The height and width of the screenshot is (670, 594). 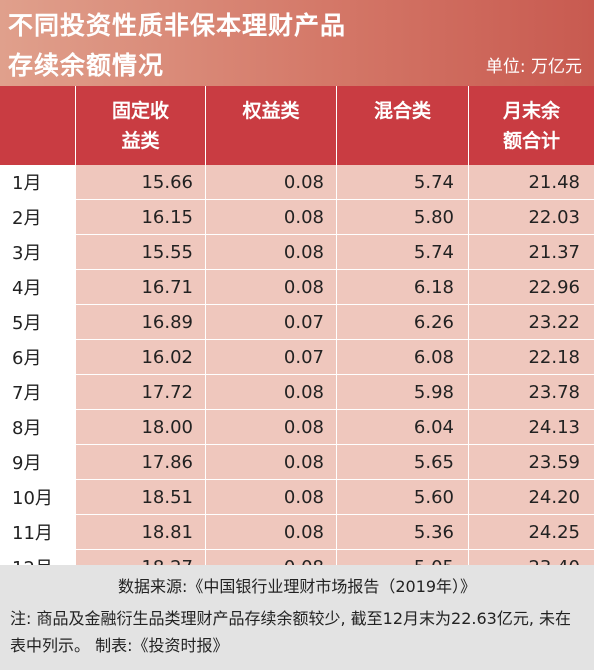 What do you see at coordinates (140, 462) in the screenshot?
I see `cell-fixed-income: 17.86` at bounding box center [140, 462].